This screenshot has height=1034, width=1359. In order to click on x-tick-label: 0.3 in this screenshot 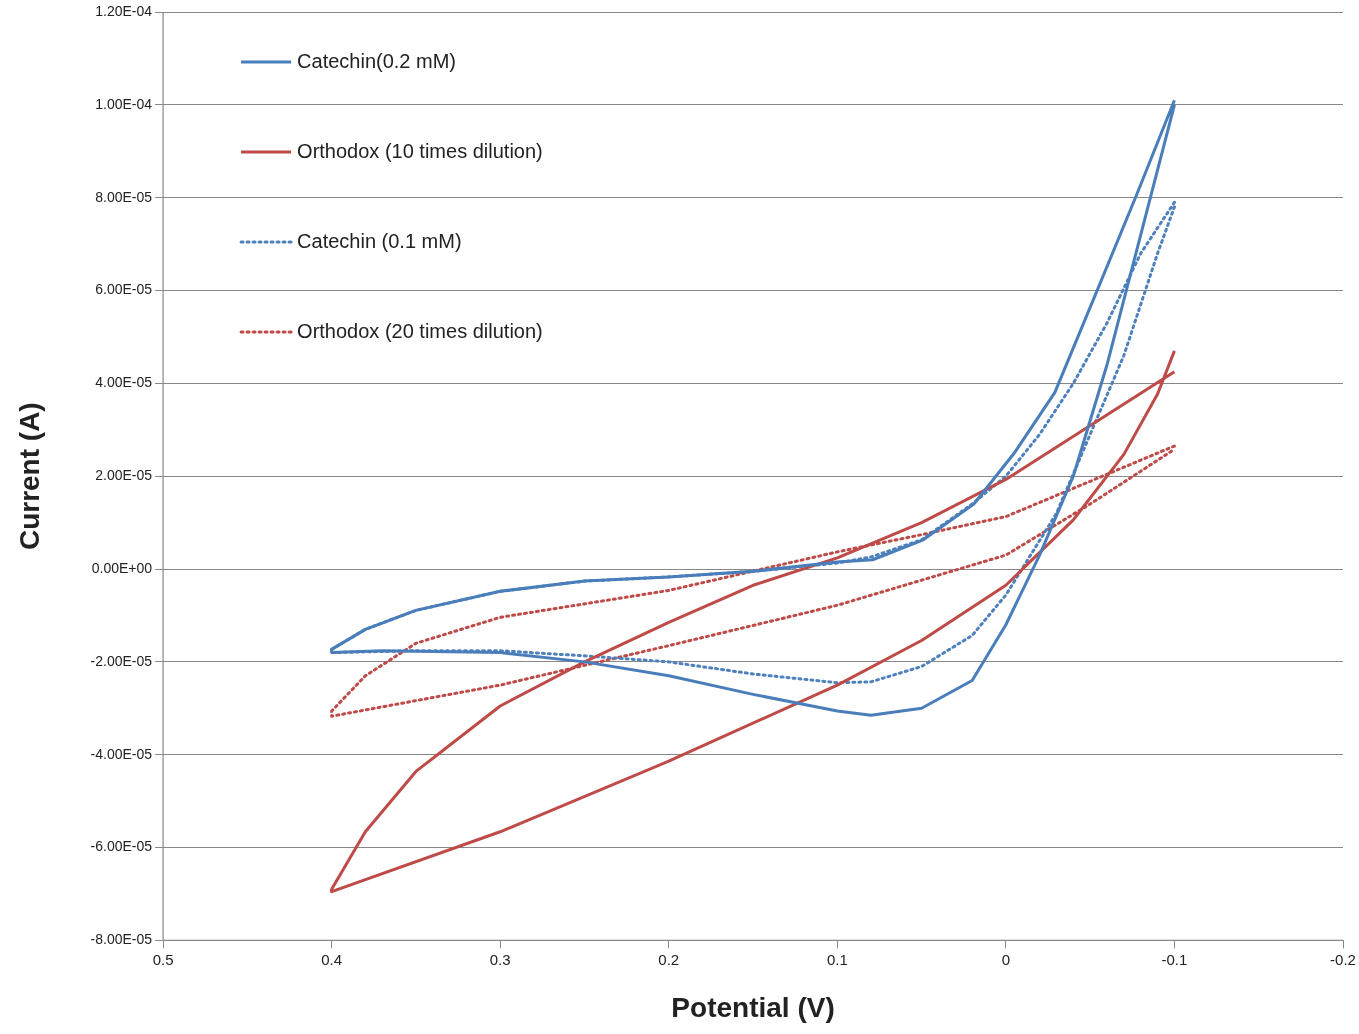, I will do `click(500, 959)`.